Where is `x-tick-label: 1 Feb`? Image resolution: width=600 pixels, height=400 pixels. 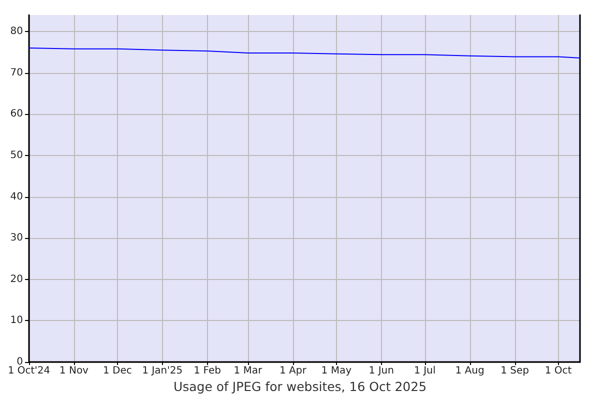
x-tick-label: 1 Feb is located at coordinates (207, 371).